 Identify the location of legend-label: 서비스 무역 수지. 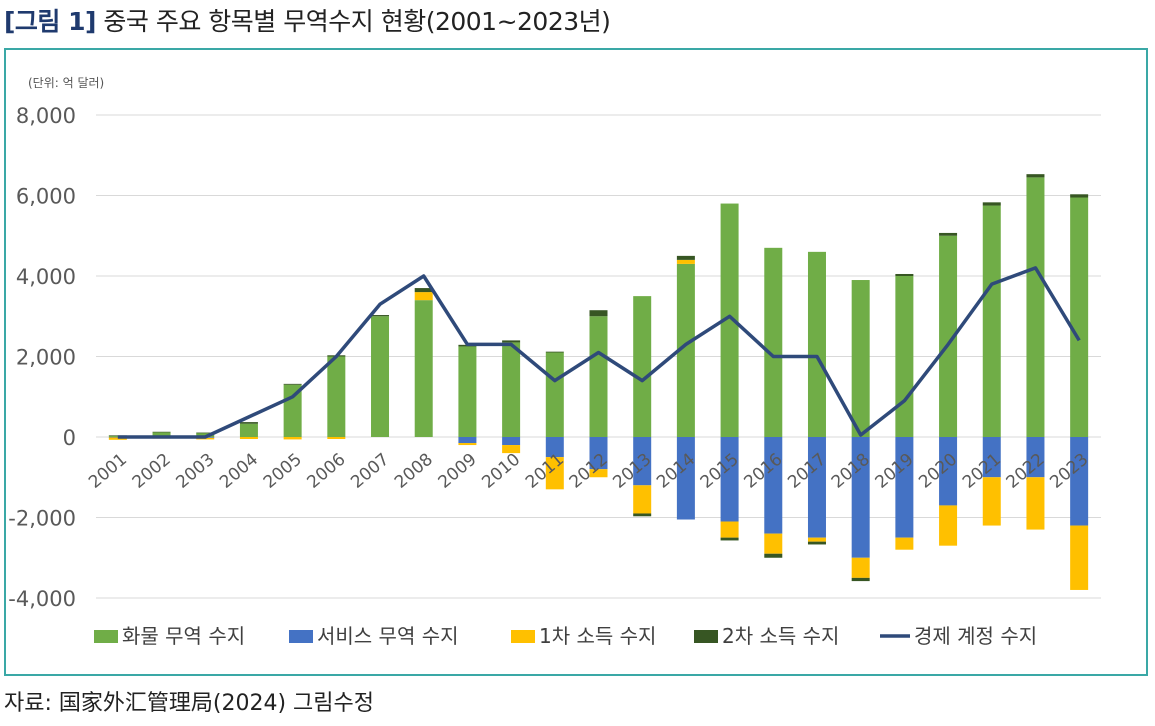
(388, 636).